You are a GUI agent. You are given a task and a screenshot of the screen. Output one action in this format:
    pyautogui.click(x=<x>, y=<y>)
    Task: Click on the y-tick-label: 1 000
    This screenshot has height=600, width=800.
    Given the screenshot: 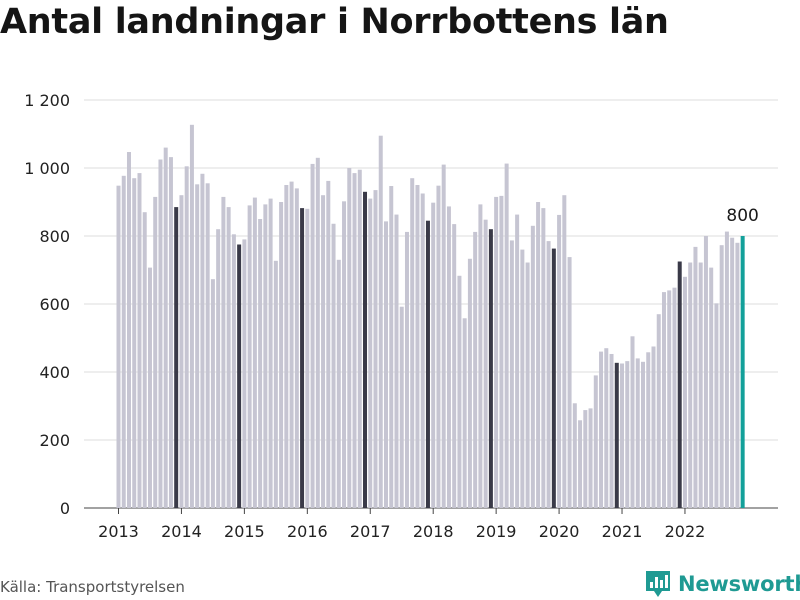 What is the action you would take?
    pyautogui.click(x=47, y=168)
    